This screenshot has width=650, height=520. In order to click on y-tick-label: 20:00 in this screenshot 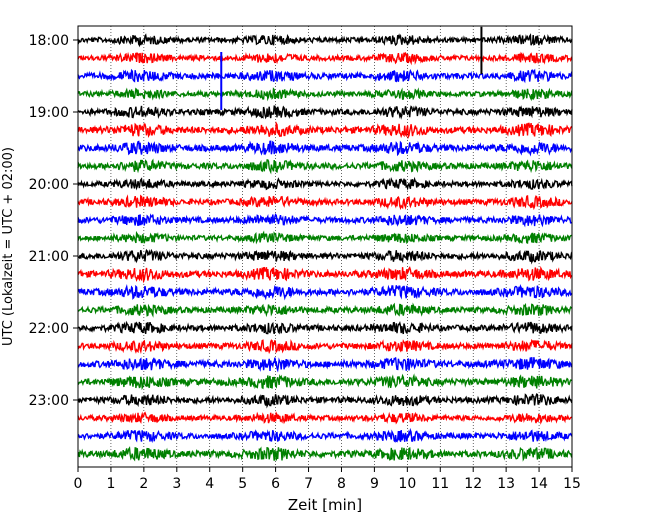, I will do `click(49, 185)`.